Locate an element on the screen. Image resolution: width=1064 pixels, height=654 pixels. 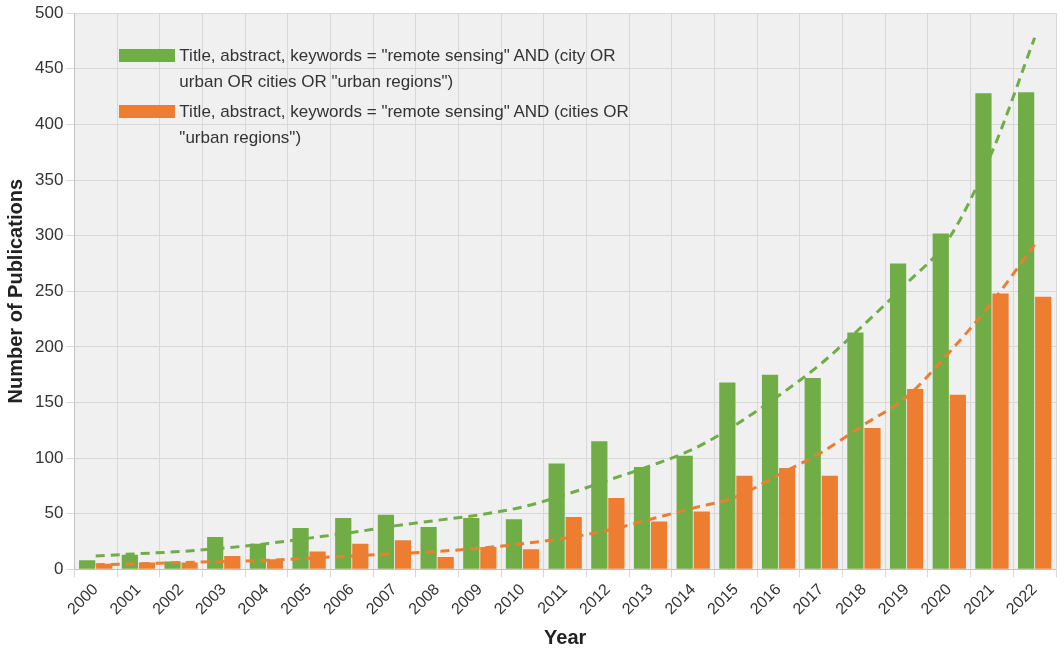
y-tick-label: 350 is located at coordinates (49, 179).